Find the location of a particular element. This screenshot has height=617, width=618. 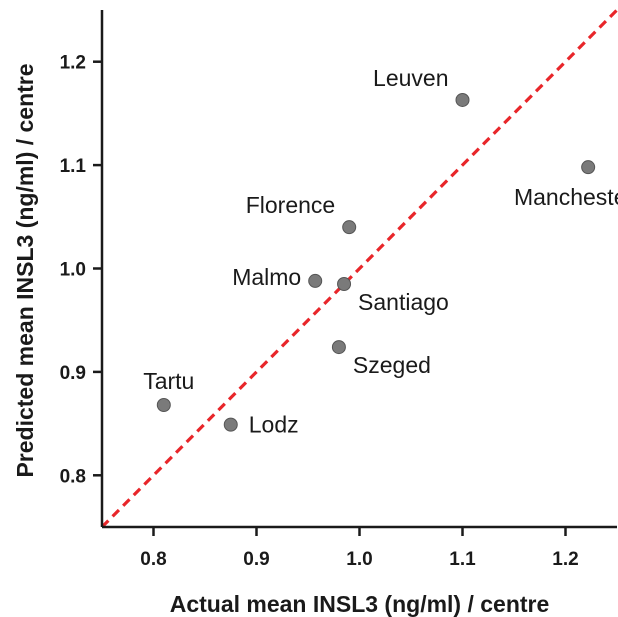

x-tick-label: 1.2 is located at coordinates (565, 559).